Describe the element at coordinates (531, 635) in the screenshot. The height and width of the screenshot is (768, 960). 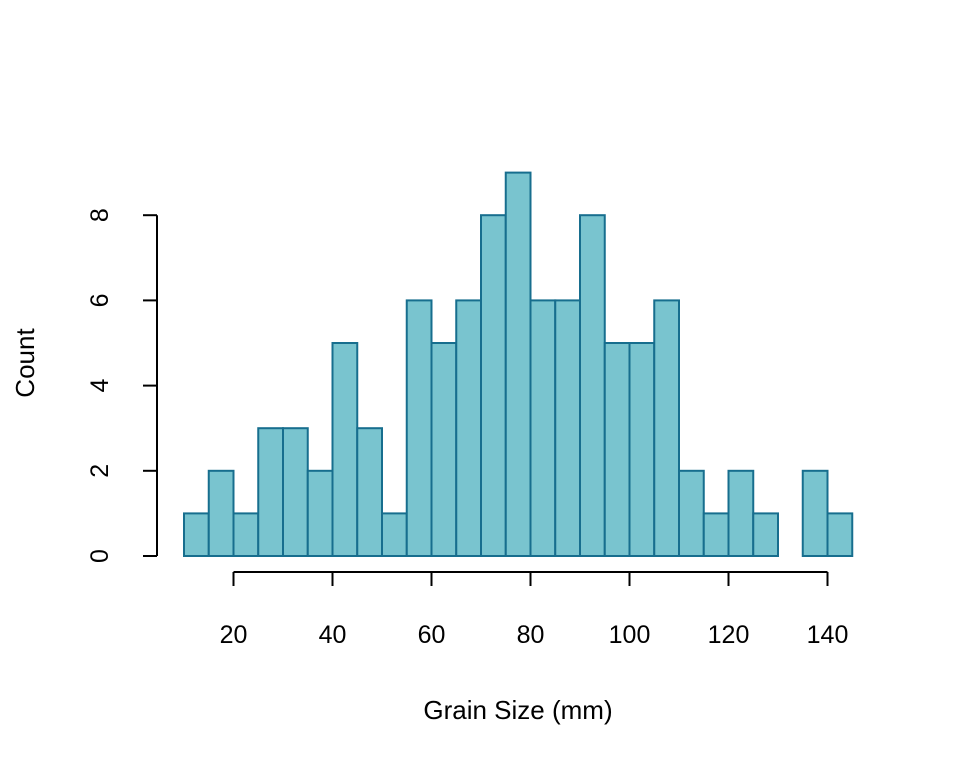
I see `x-tick-label: 80` at that location.